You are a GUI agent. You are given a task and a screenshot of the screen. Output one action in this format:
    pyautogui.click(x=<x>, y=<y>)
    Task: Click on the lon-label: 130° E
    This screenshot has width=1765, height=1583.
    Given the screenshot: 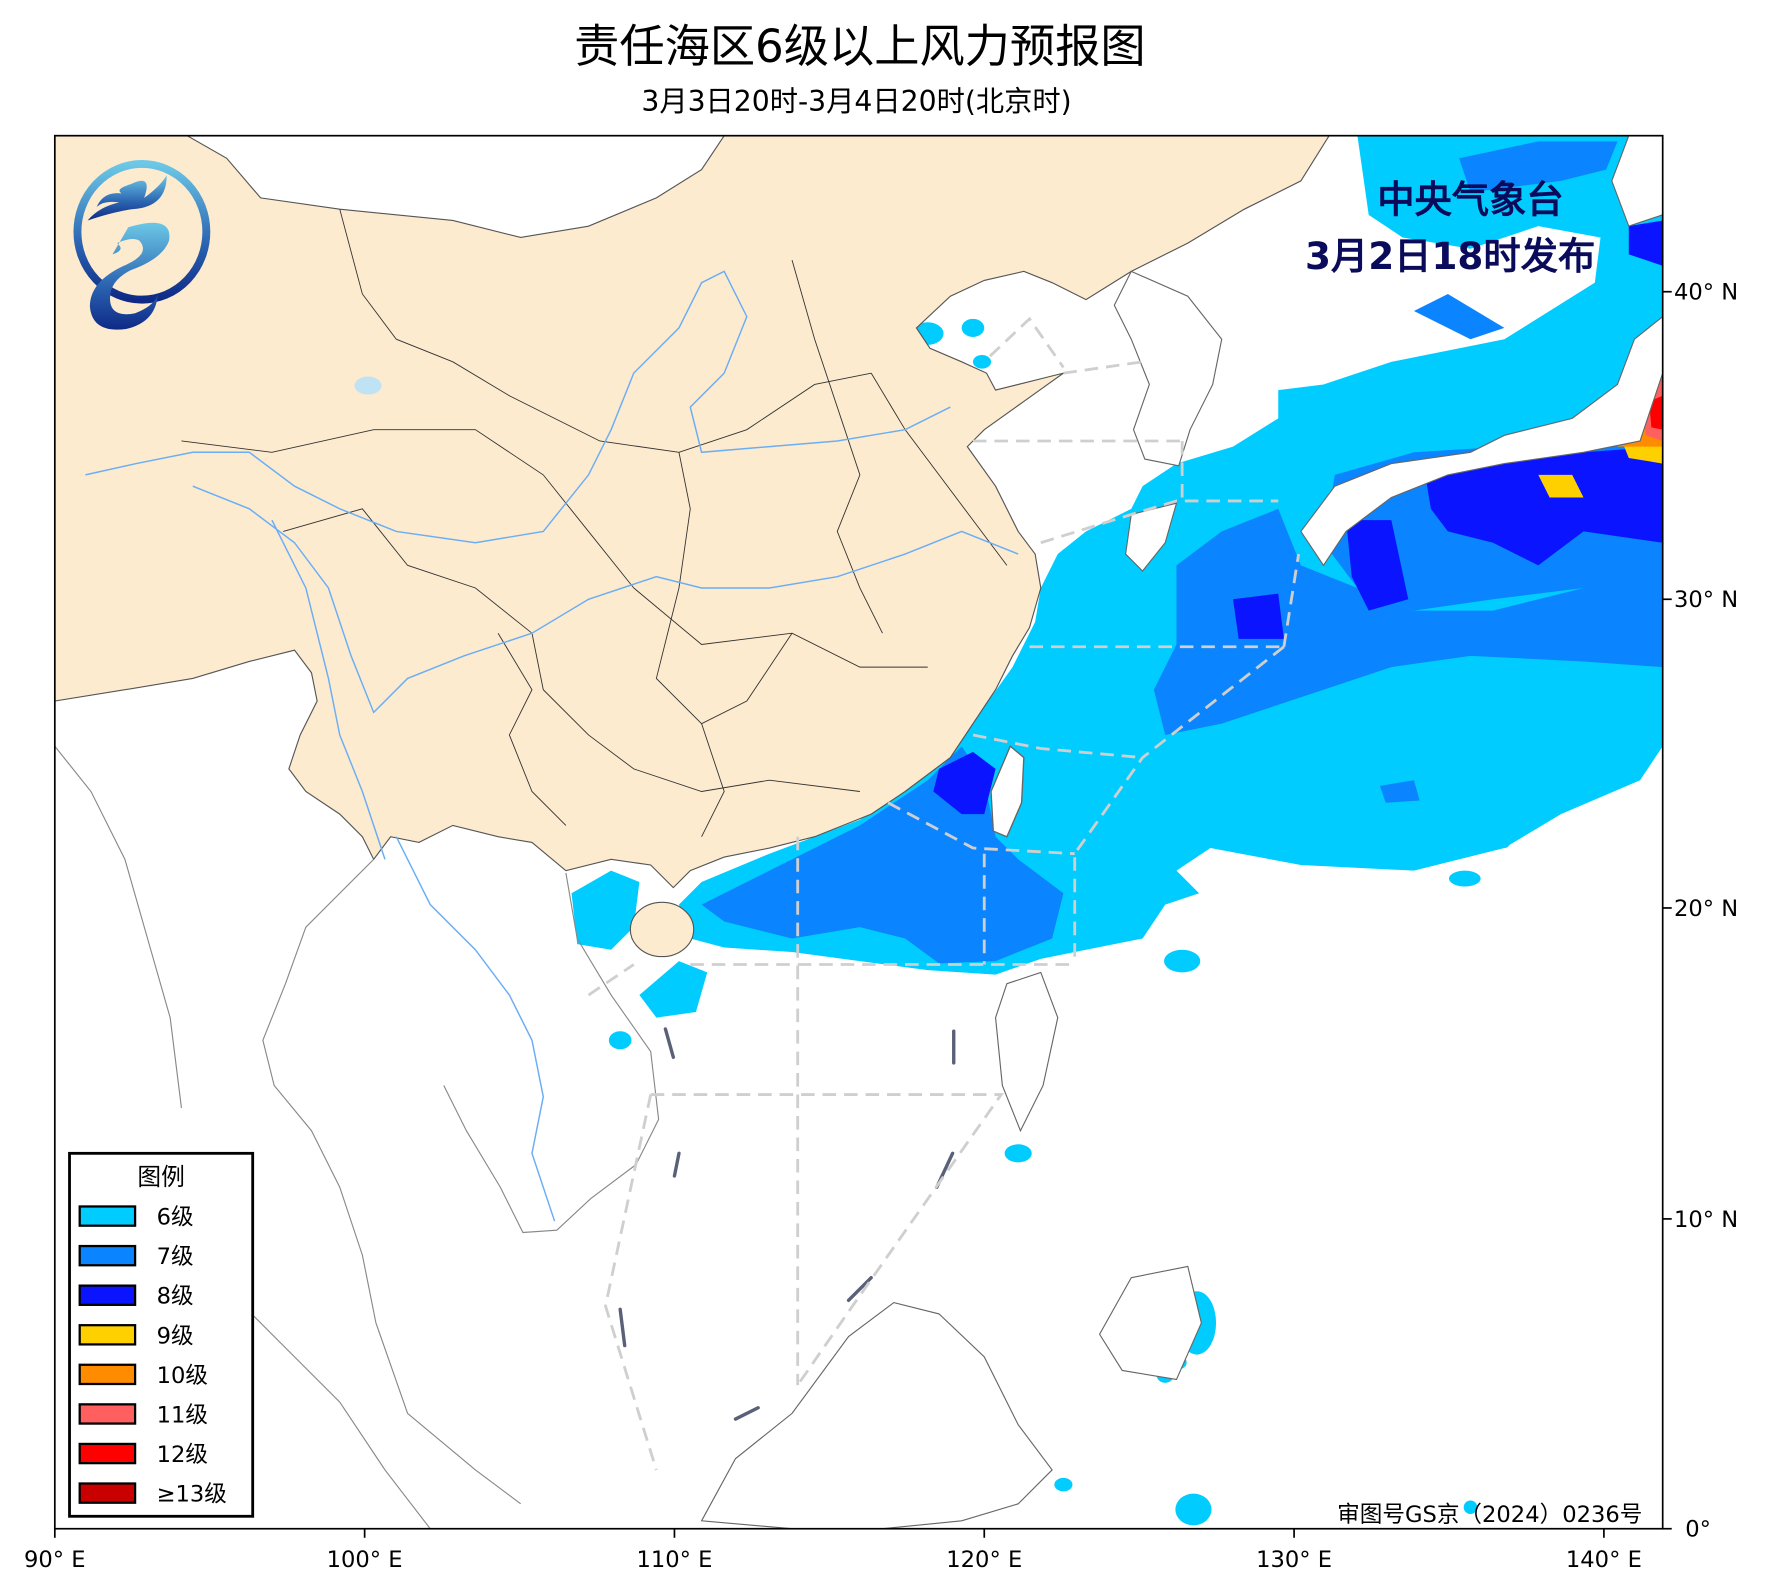 What is the action you would take?
    pyautogui.click(x=1294, y=1560)
    